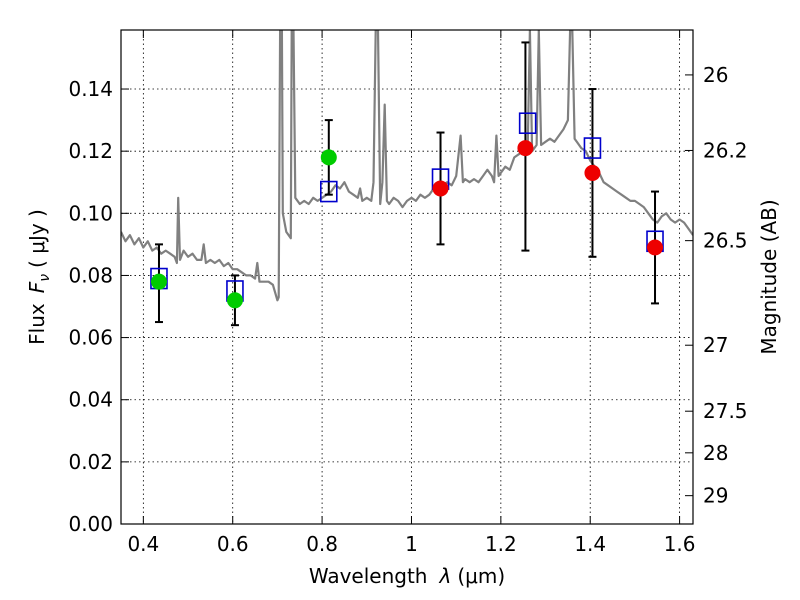 The image size is (800, 600). What do you see at coordinates (725, 241) in the screenshot?
I see `right-tick-label: 26.5` at bounding box center [725, 241].